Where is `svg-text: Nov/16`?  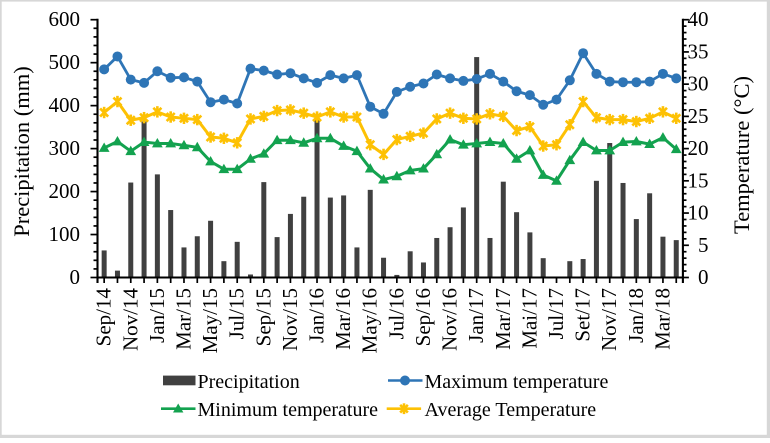
svg-text: Nov/16 is located at coordinates (450, 319).